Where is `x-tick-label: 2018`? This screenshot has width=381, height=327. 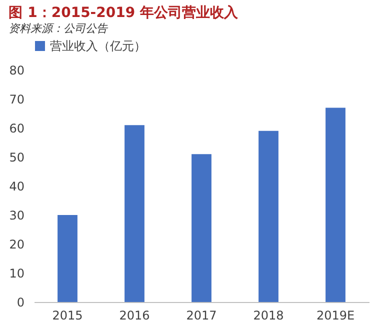
x-tick-label: 2018 is located at coordinates (268, 315).